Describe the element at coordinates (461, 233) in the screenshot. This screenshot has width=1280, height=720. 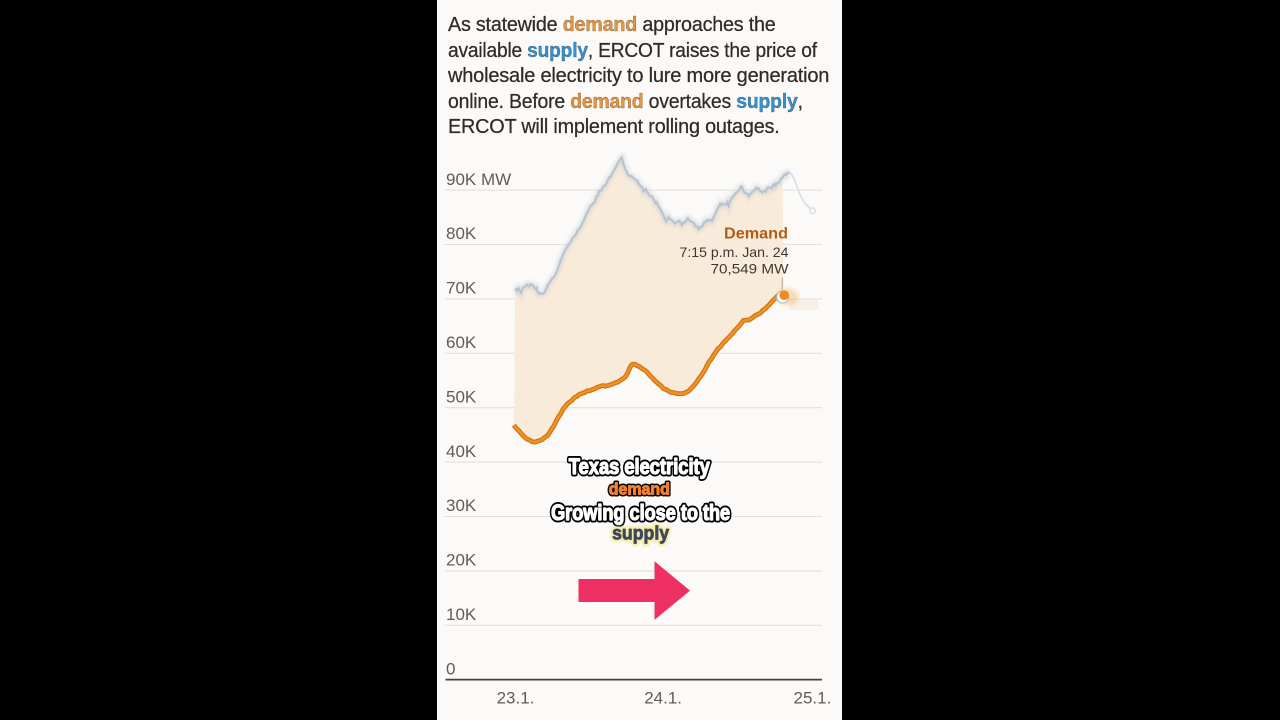
I see `svg-text: 80K` at that location.